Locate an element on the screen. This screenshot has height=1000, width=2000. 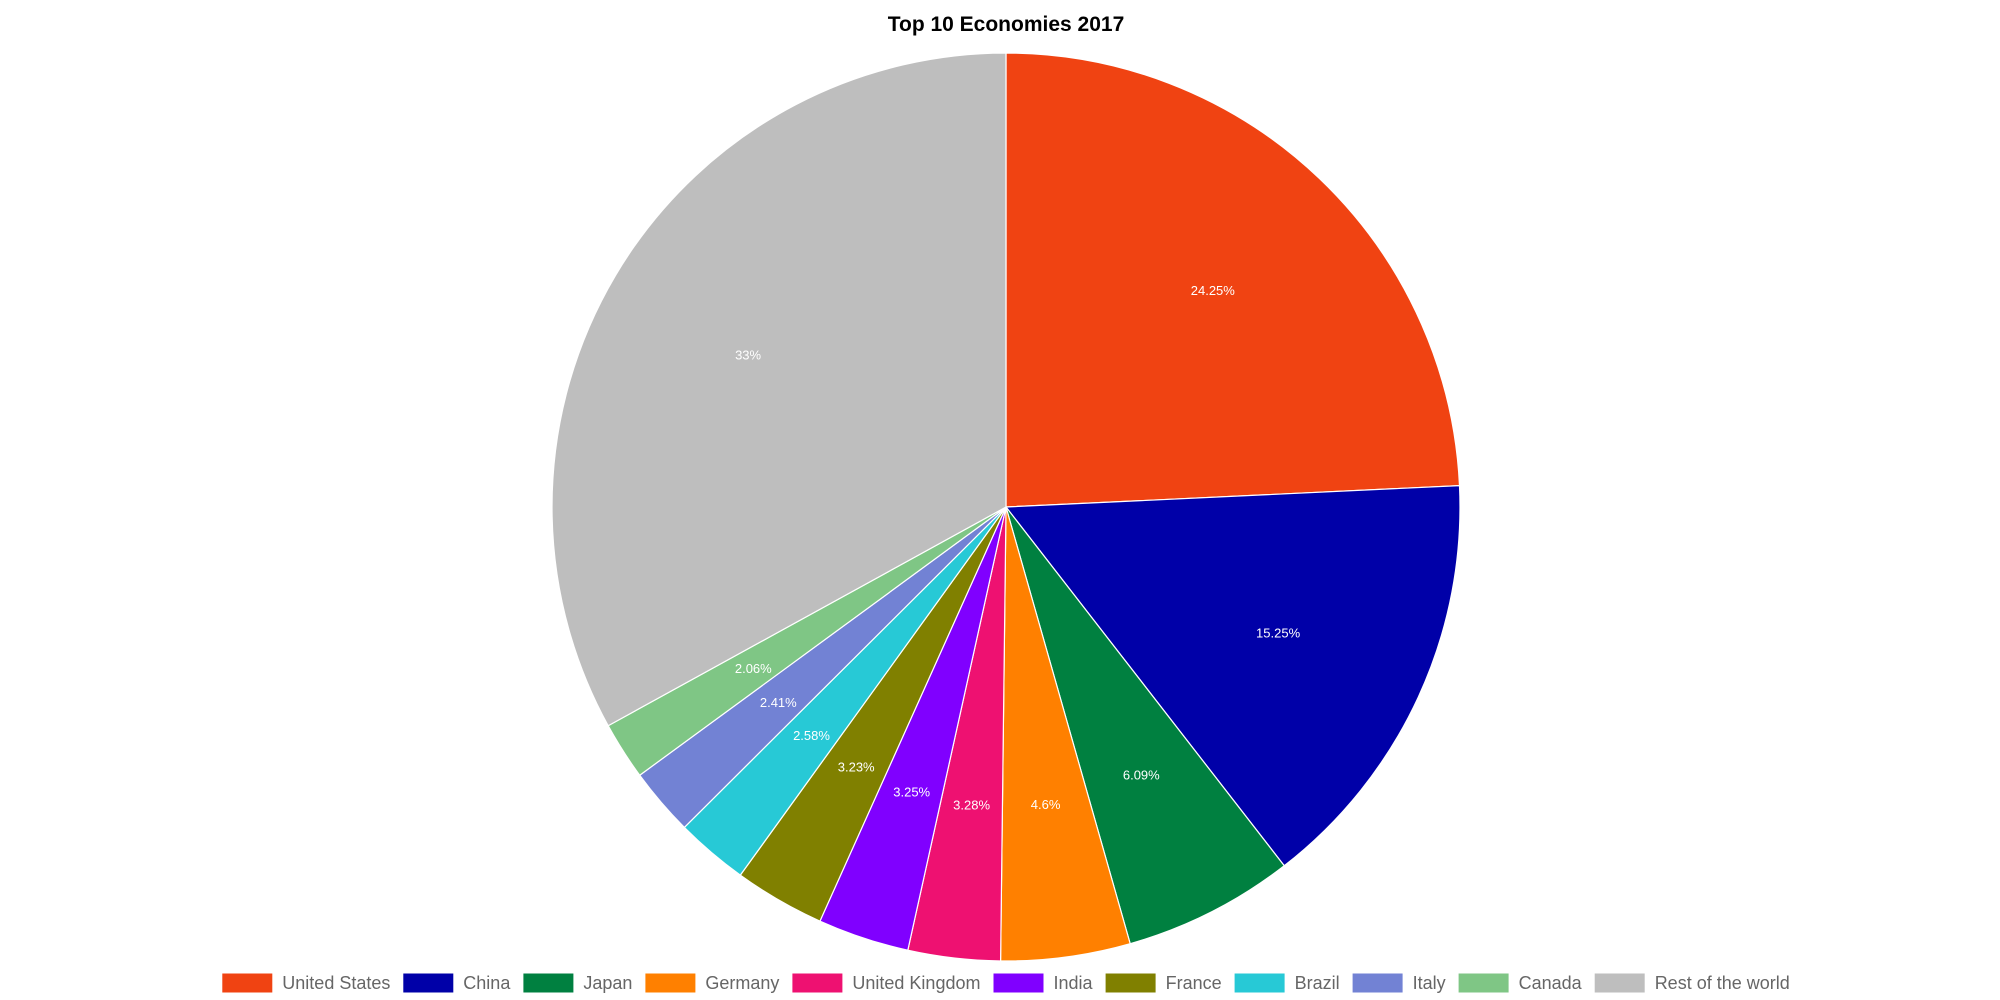
legend-label-canada: Canada is located at coordinates (1551, 983).